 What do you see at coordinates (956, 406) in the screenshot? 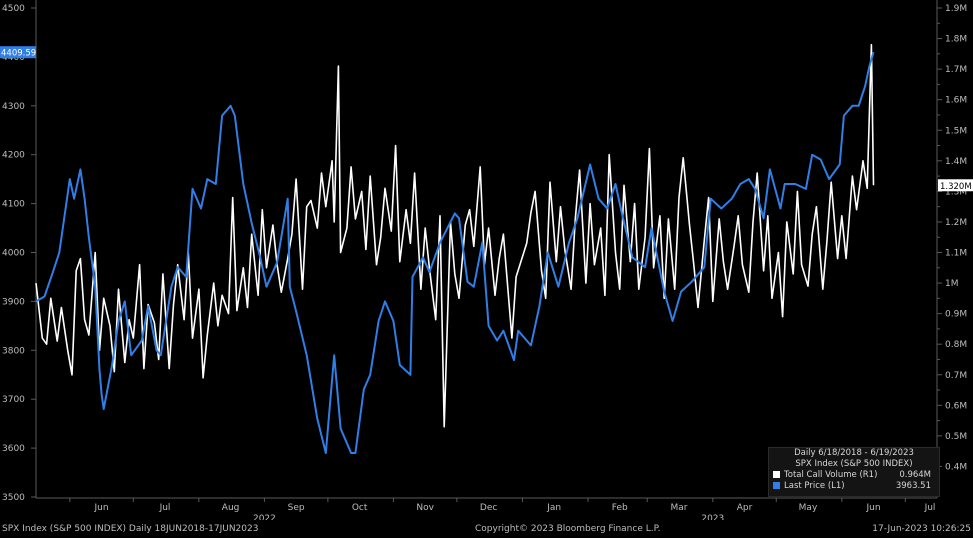
I see `right-tick-label: 0.6M` at bounding box center [956, 406].